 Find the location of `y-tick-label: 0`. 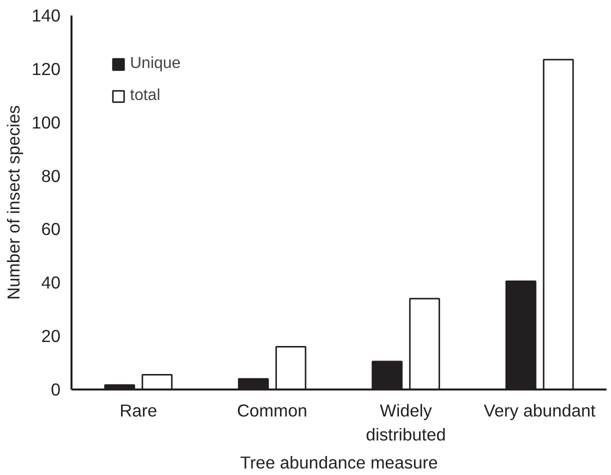

y-tick-label: 0 is located at coordinates (55, 390).